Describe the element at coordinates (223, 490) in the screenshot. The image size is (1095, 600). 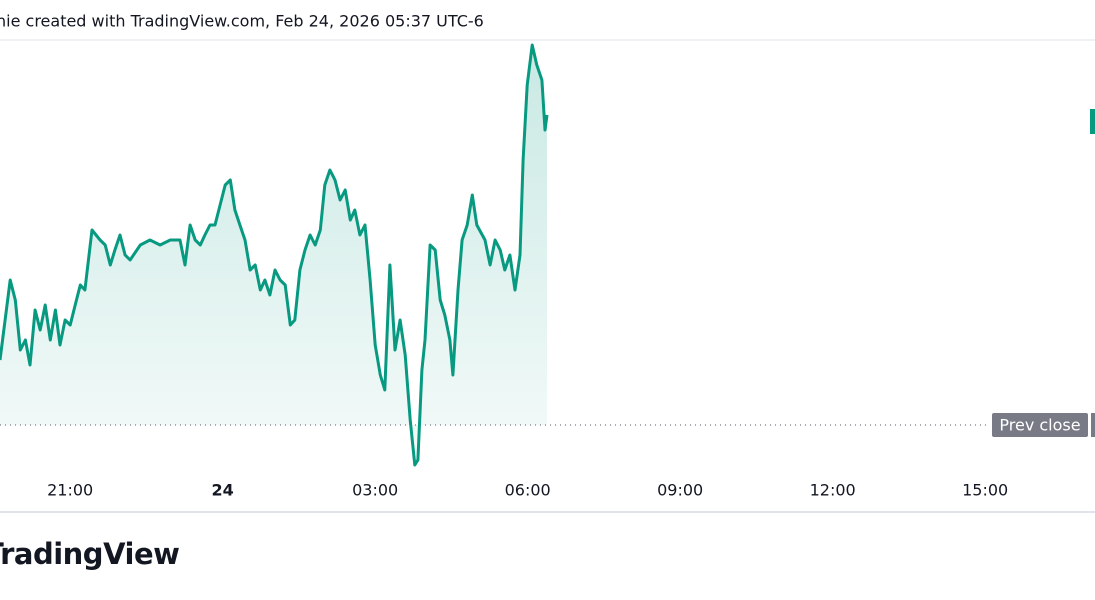
I see `x-tick-label: 24` at that location.